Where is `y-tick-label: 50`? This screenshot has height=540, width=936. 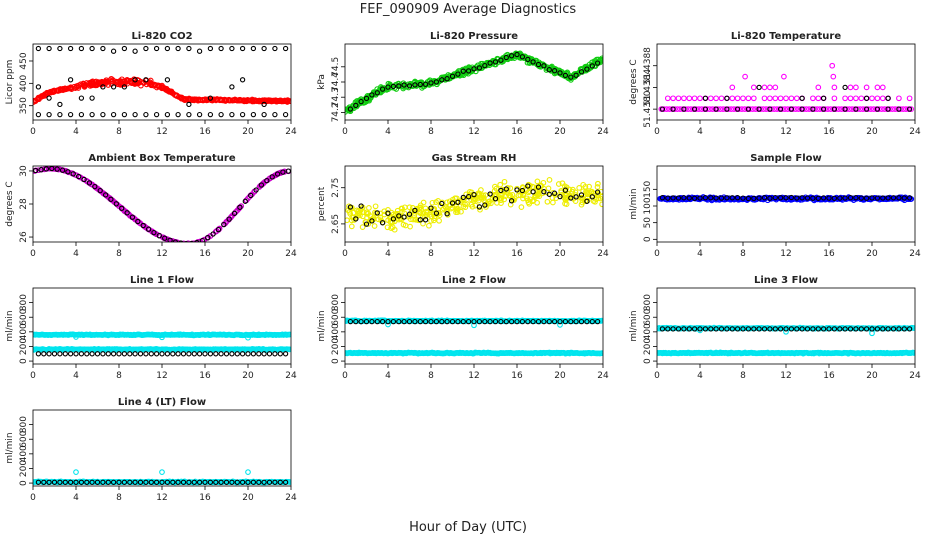 y-tick-label: 50 is located at coordinates (648, 223).